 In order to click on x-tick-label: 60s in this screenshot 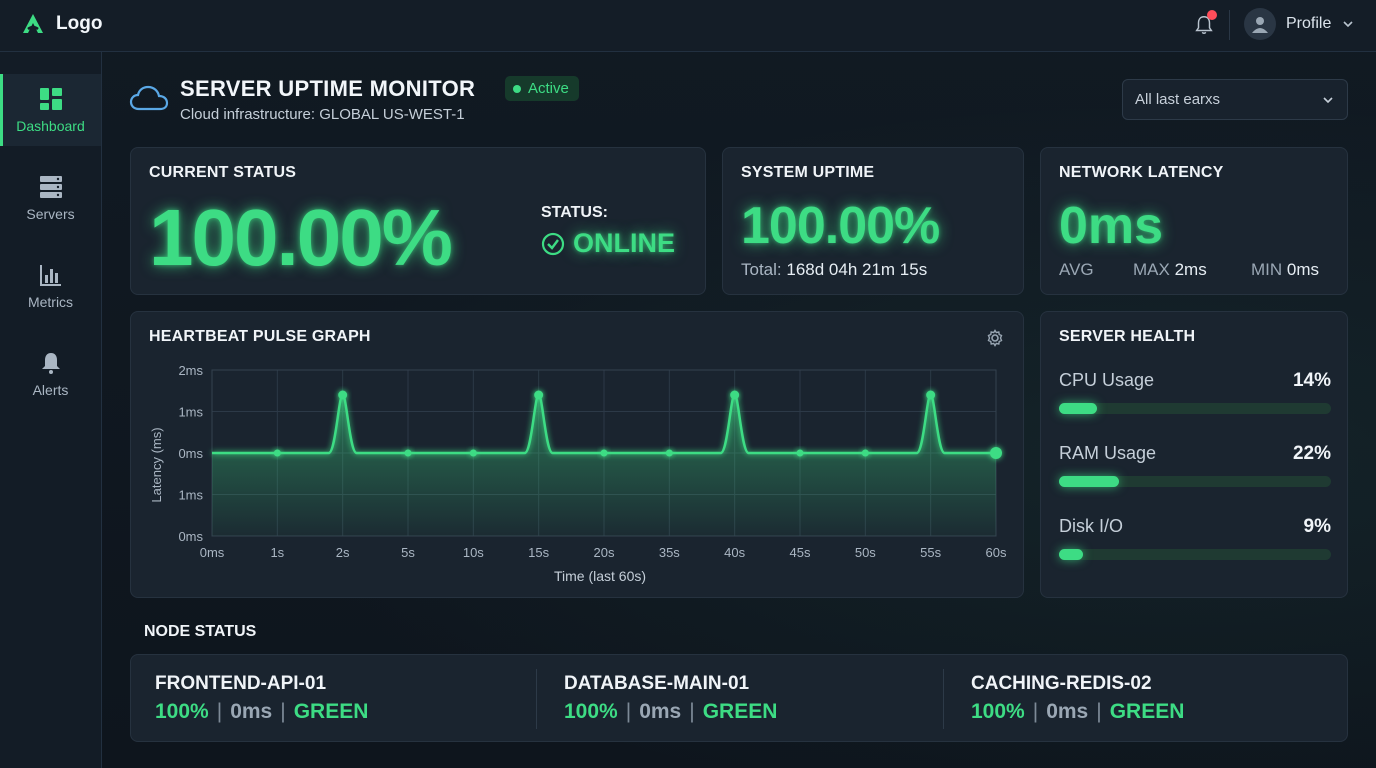, I will do `click(996, 552)`.